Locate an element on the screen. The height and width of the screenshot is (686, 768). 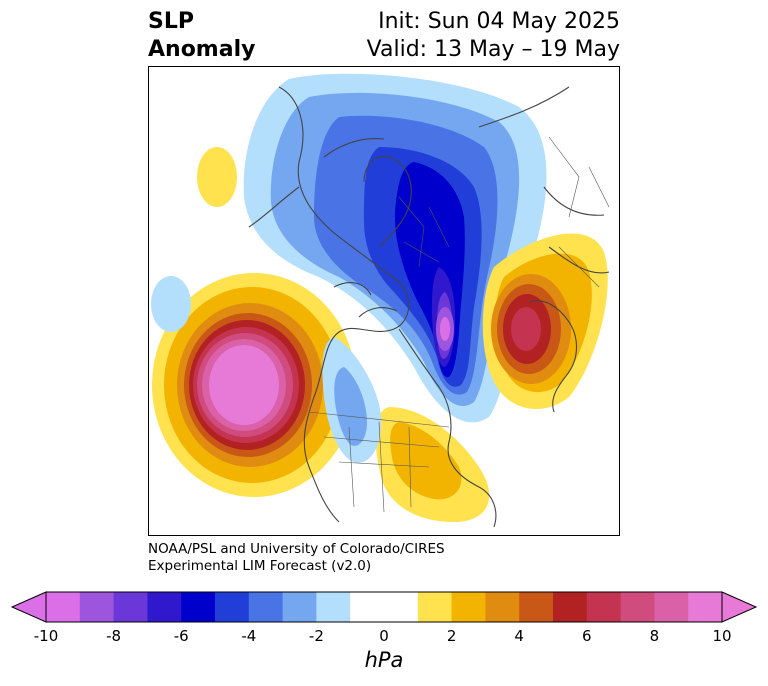
colorbar-tick-label: 10 is located at coordinates (722, 636).